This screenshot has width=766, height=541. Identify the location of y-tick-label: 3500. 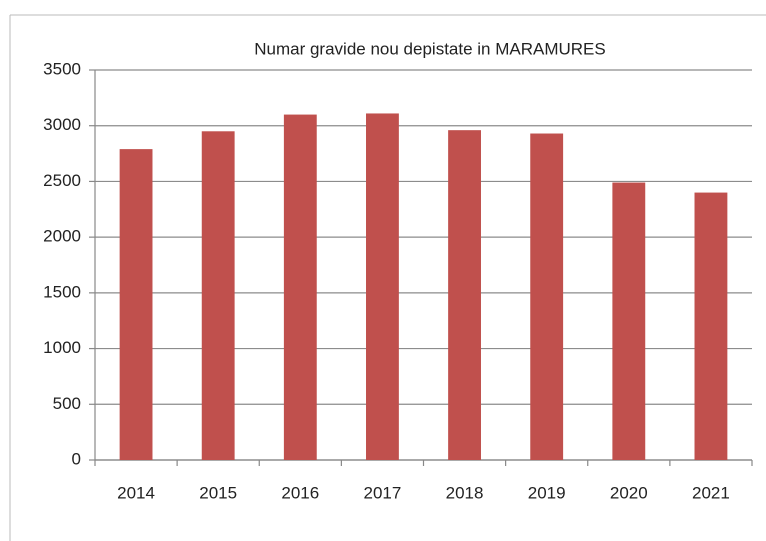
(62, 68).